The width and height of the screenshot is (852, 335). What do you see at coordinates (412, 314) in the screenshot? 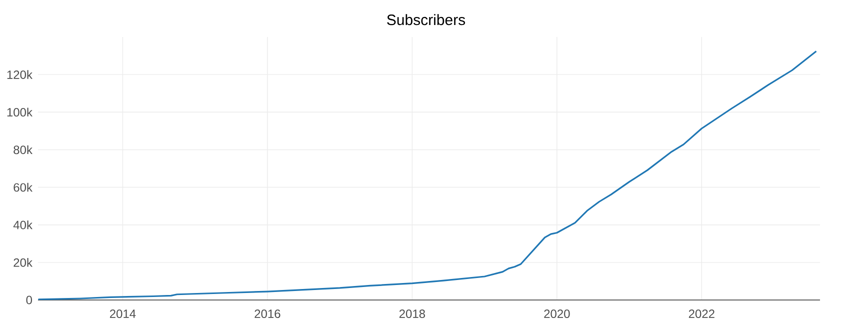
I see `x-tick-label: 2018` at bounding box center [412, 314].